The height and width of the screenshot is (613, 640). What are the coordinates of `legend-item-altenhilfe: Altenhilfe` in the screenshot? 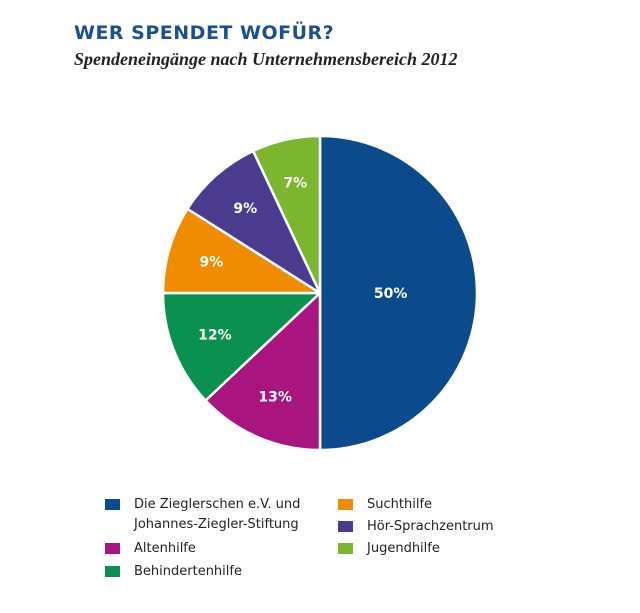 It's located at (150, 549).